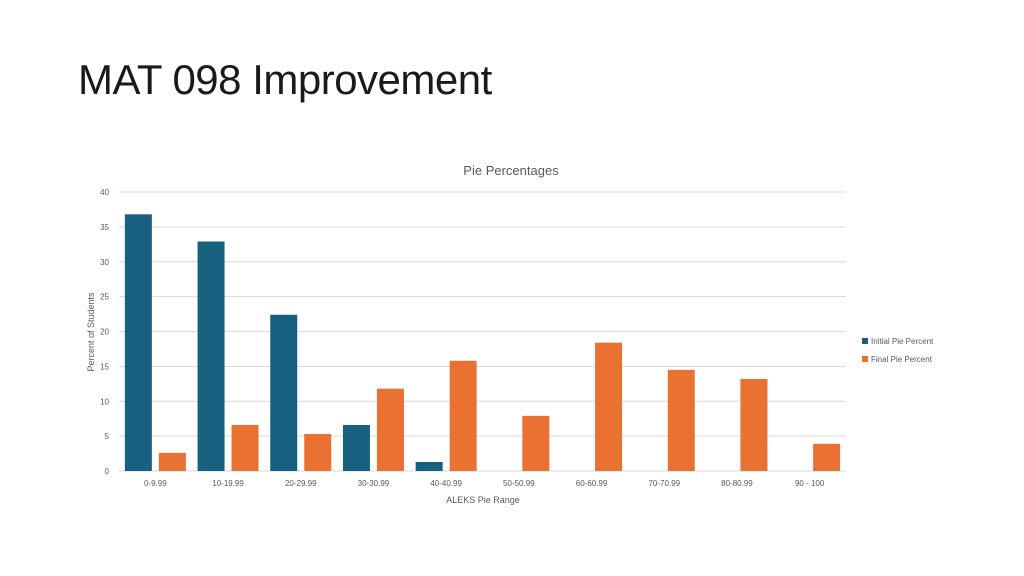 The width and height of the screenshot is (1024, 576). What do you see at coordinates (107, 471) in the screenshot?
I see `y-tick-label: 0` at bounding box center [107, 471].